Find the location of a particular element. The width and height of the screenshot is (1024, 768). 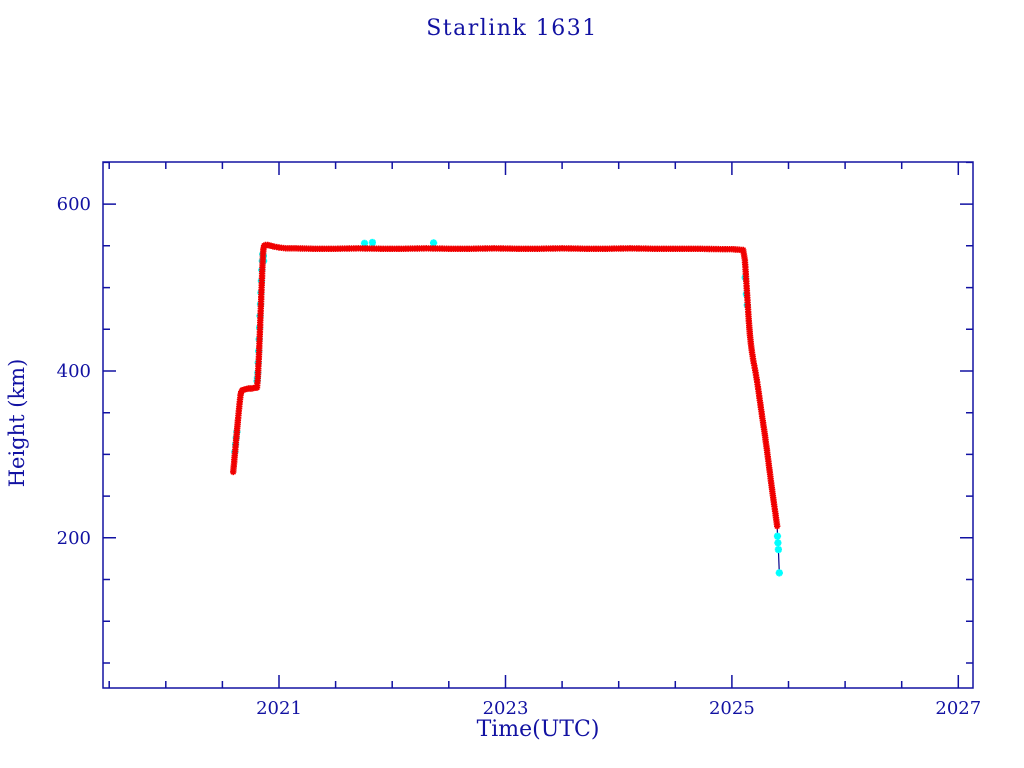

x-tick-label: 2025 is located at coordinates (732, 708).